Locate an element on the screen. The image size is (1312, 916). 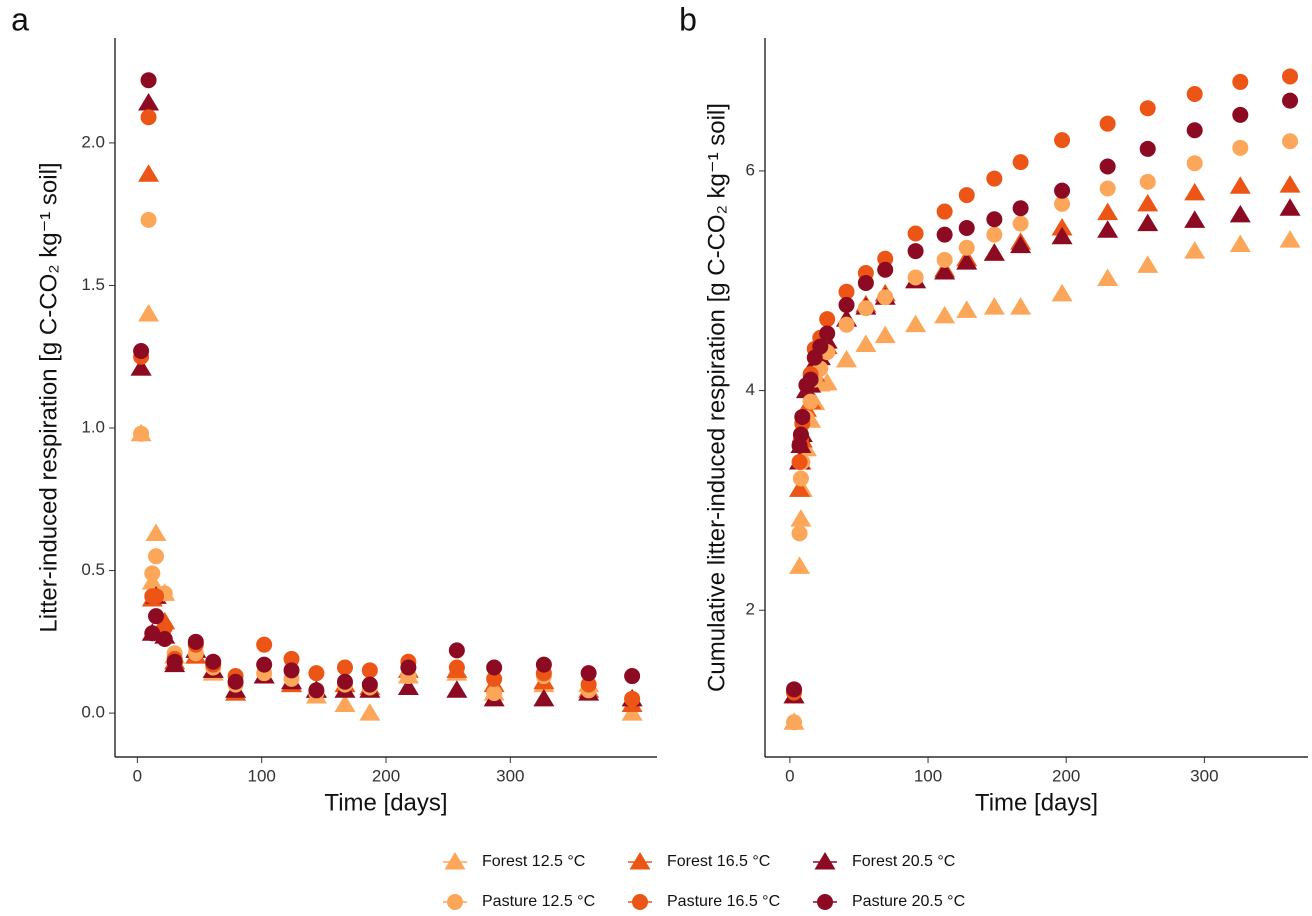
y-tick-label: 0.0 is located at coordinates (93, 712).